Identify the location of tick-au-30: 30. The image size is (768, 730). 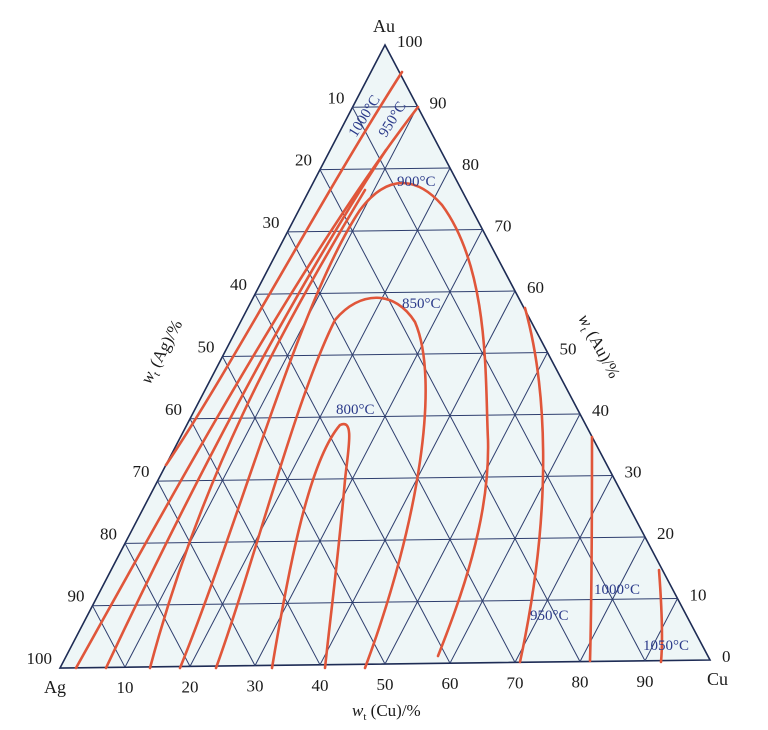
(633, 472).